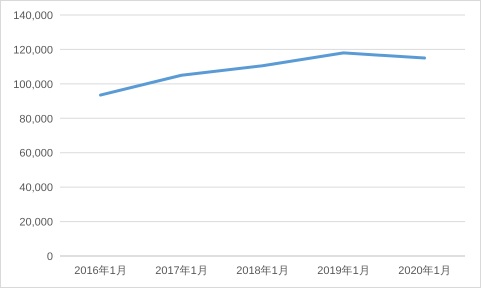 The image size is (481, 288). Describe the element at coordinates (424, 271) in the screenshot. I see `x-tick-label: 2020年1月` at that location.